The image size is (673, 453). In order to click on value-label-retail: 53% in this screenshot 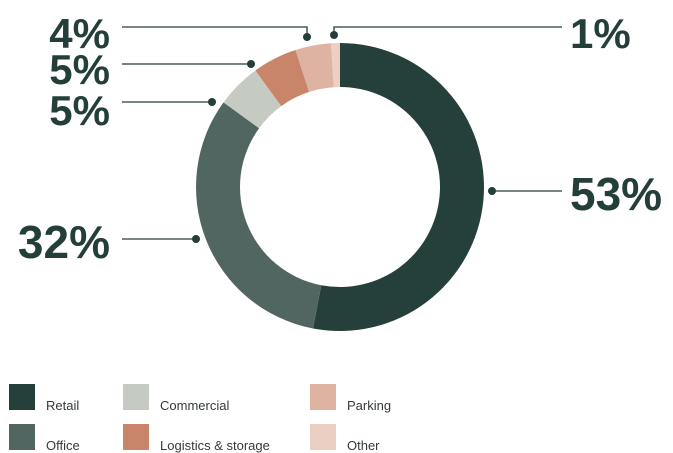, I will do `click(616, 194)`.